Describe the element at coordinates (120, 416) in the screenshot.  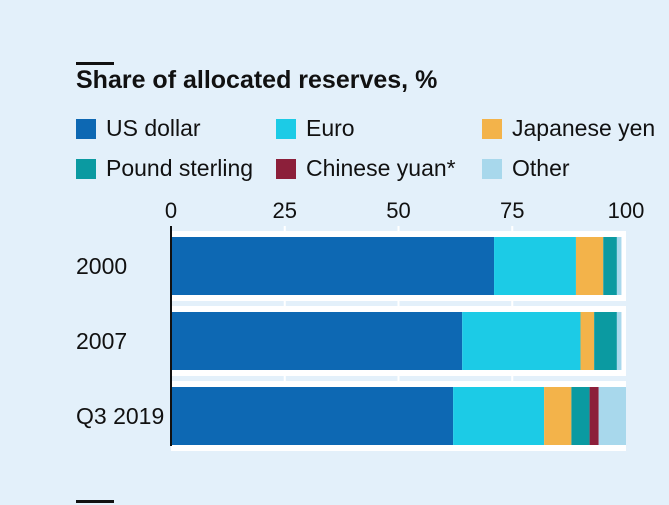
I see `category-label: Q3 2019` at that location.